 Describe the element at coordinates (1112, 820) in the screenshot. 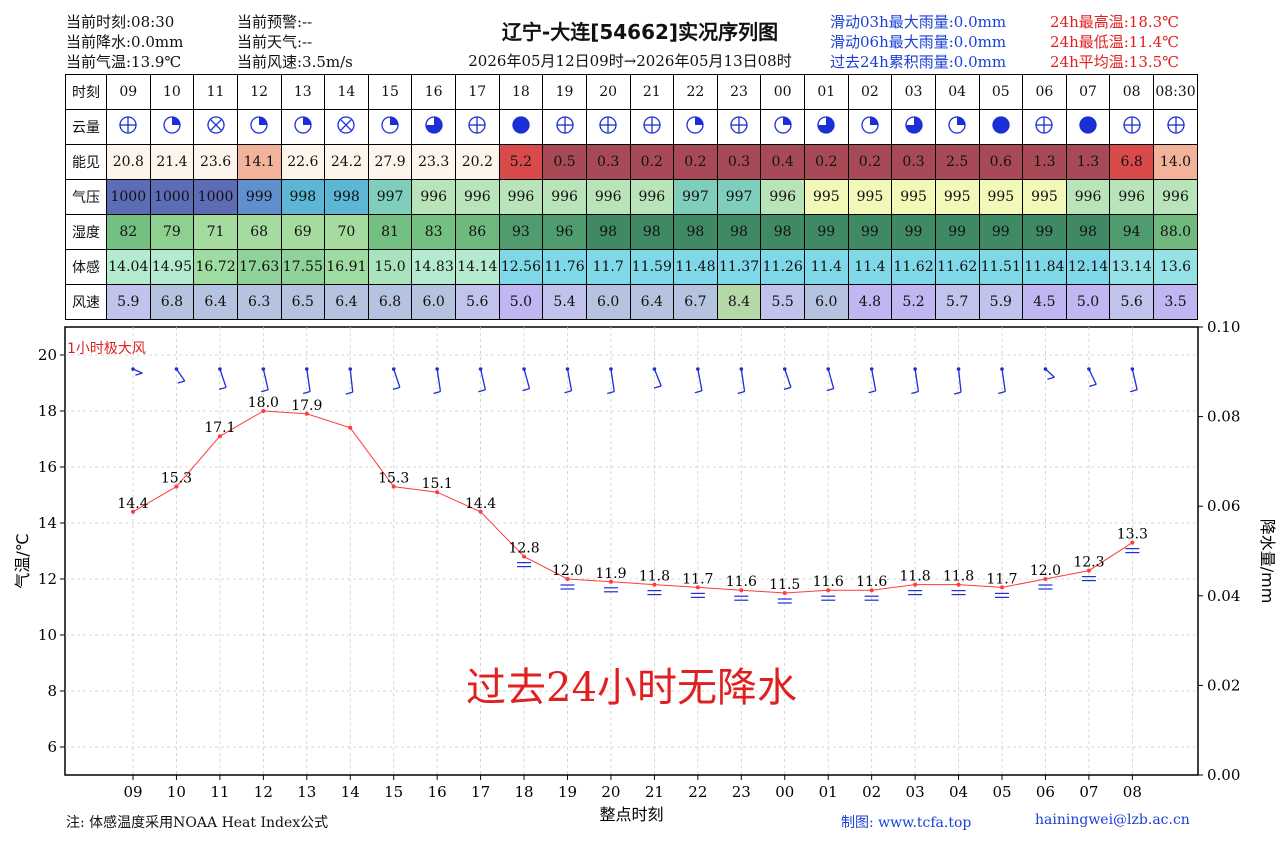

I see `email-link: hainingwei@lzb.ac.cn` at that location.